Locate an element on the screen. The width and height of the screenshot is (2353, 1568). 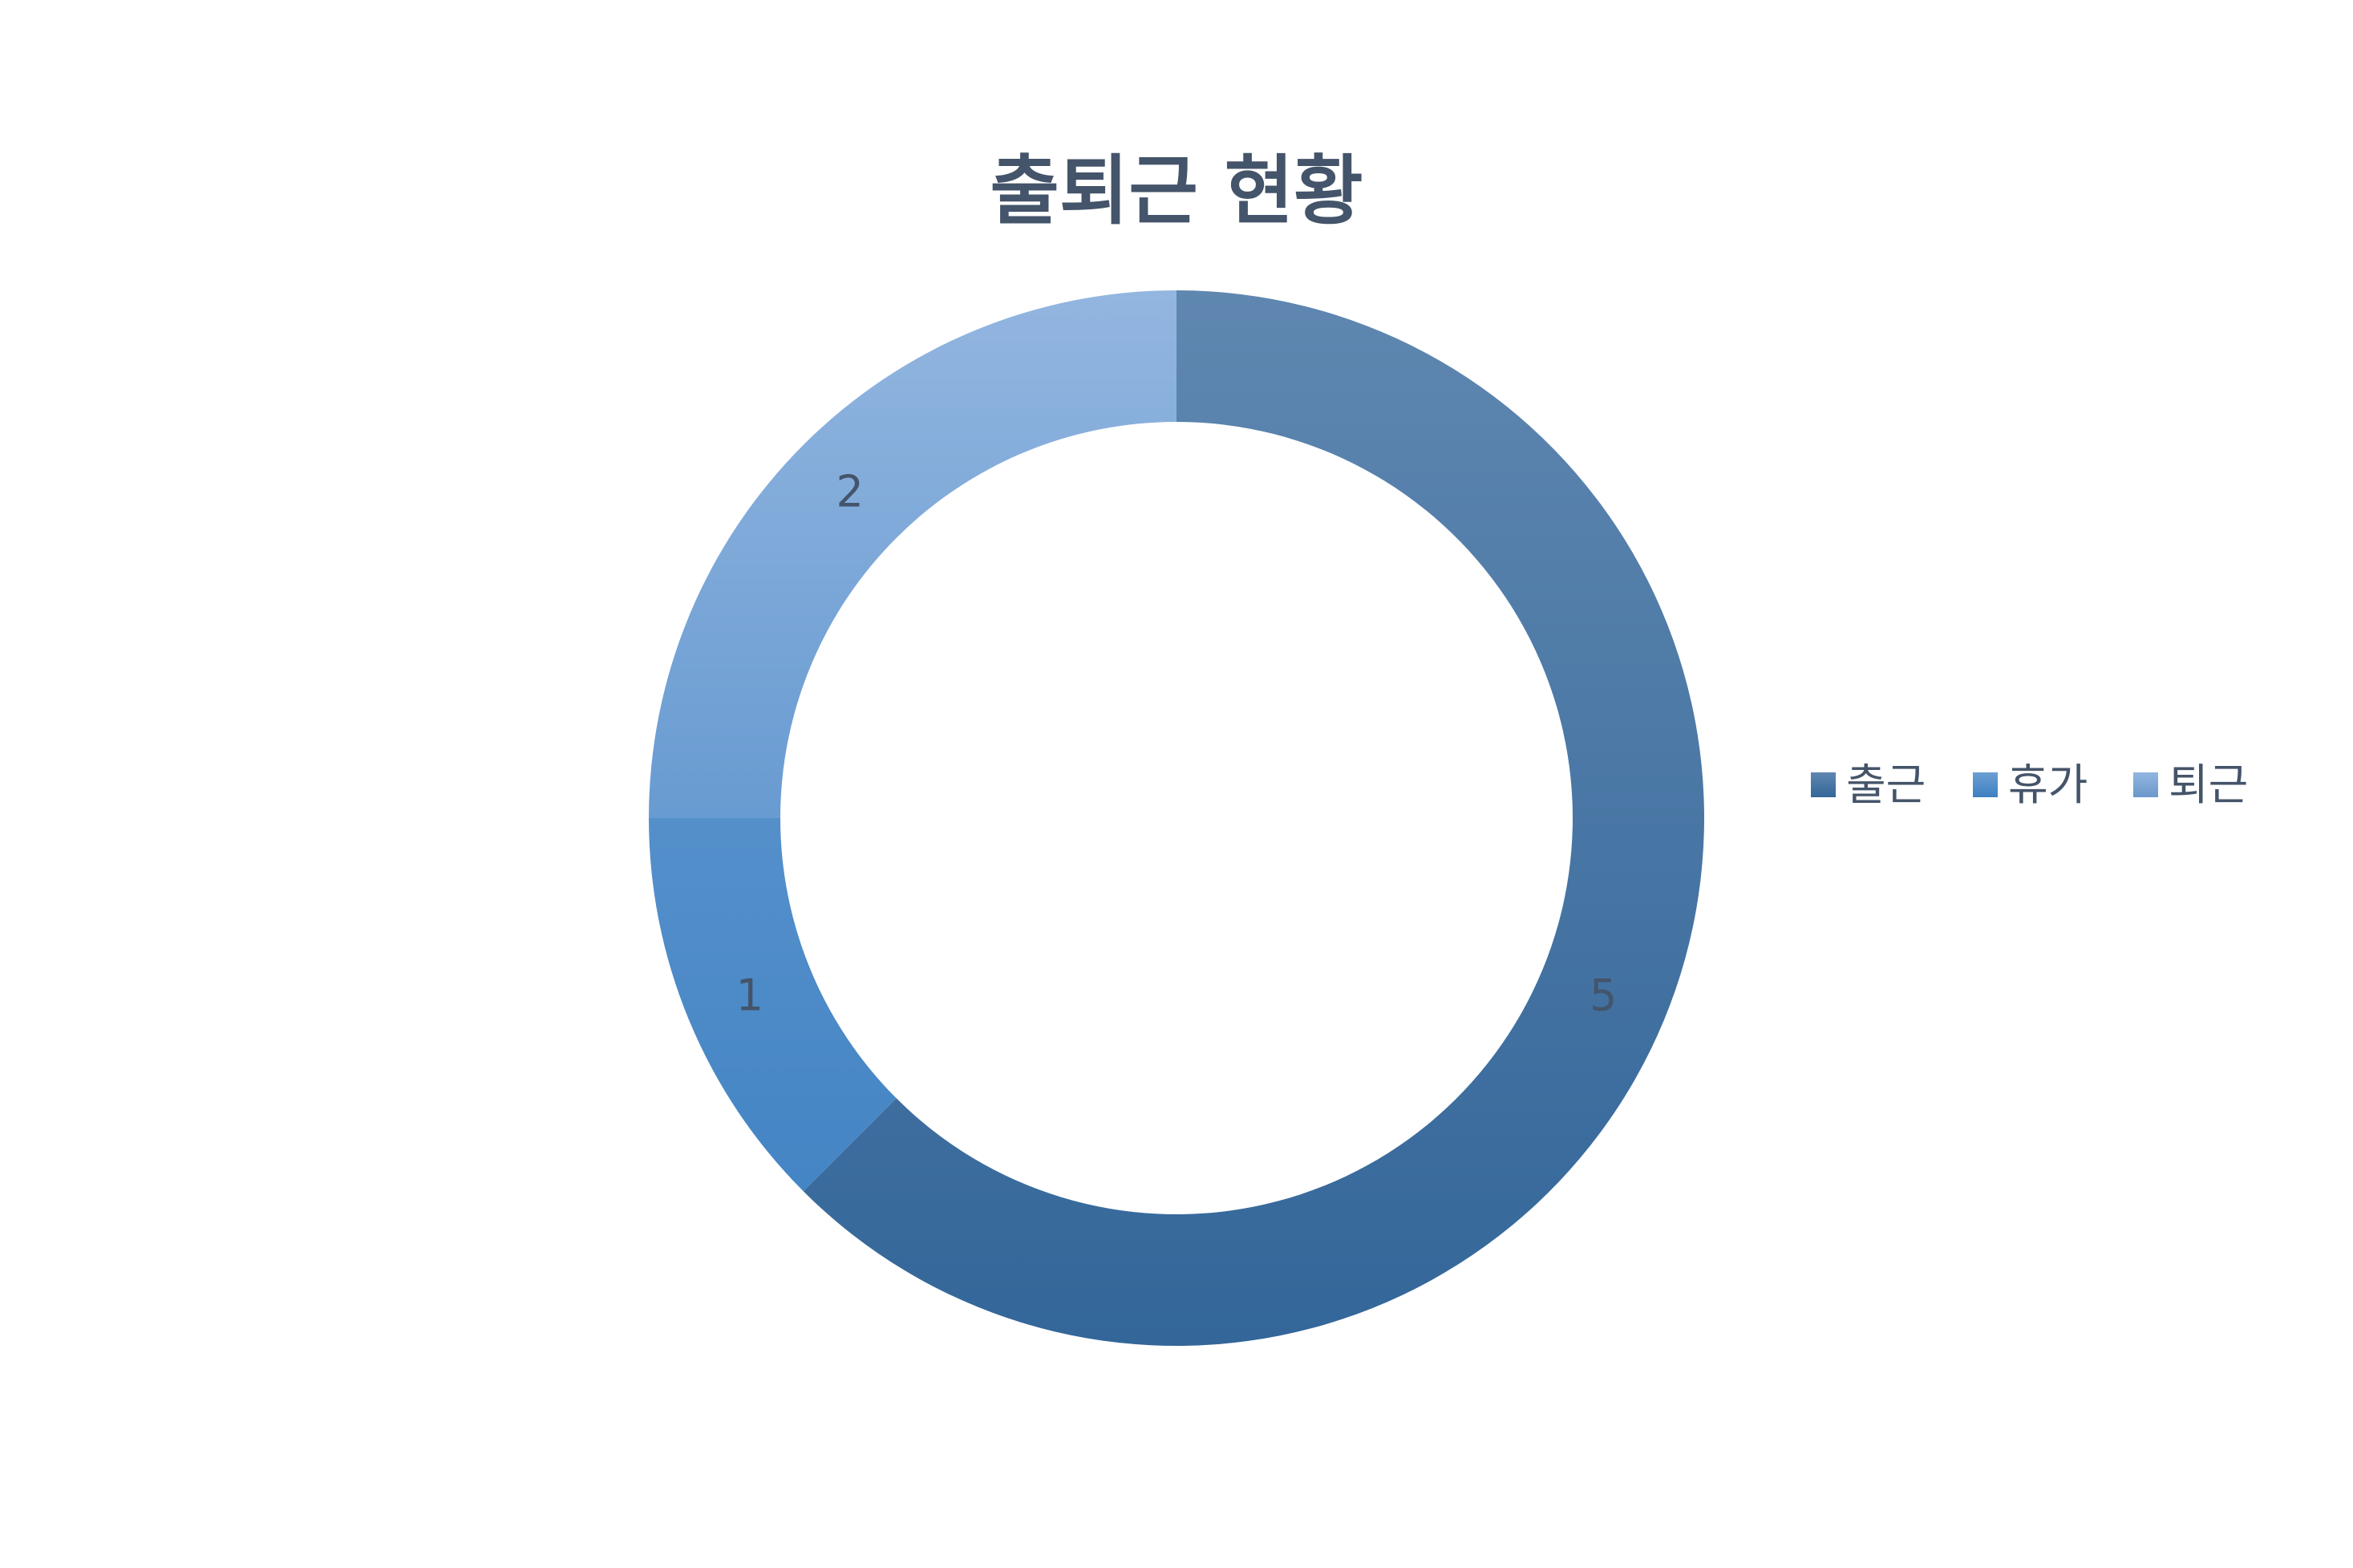
legend-item-1: 휴가 is located at coordinates (2031, 785).